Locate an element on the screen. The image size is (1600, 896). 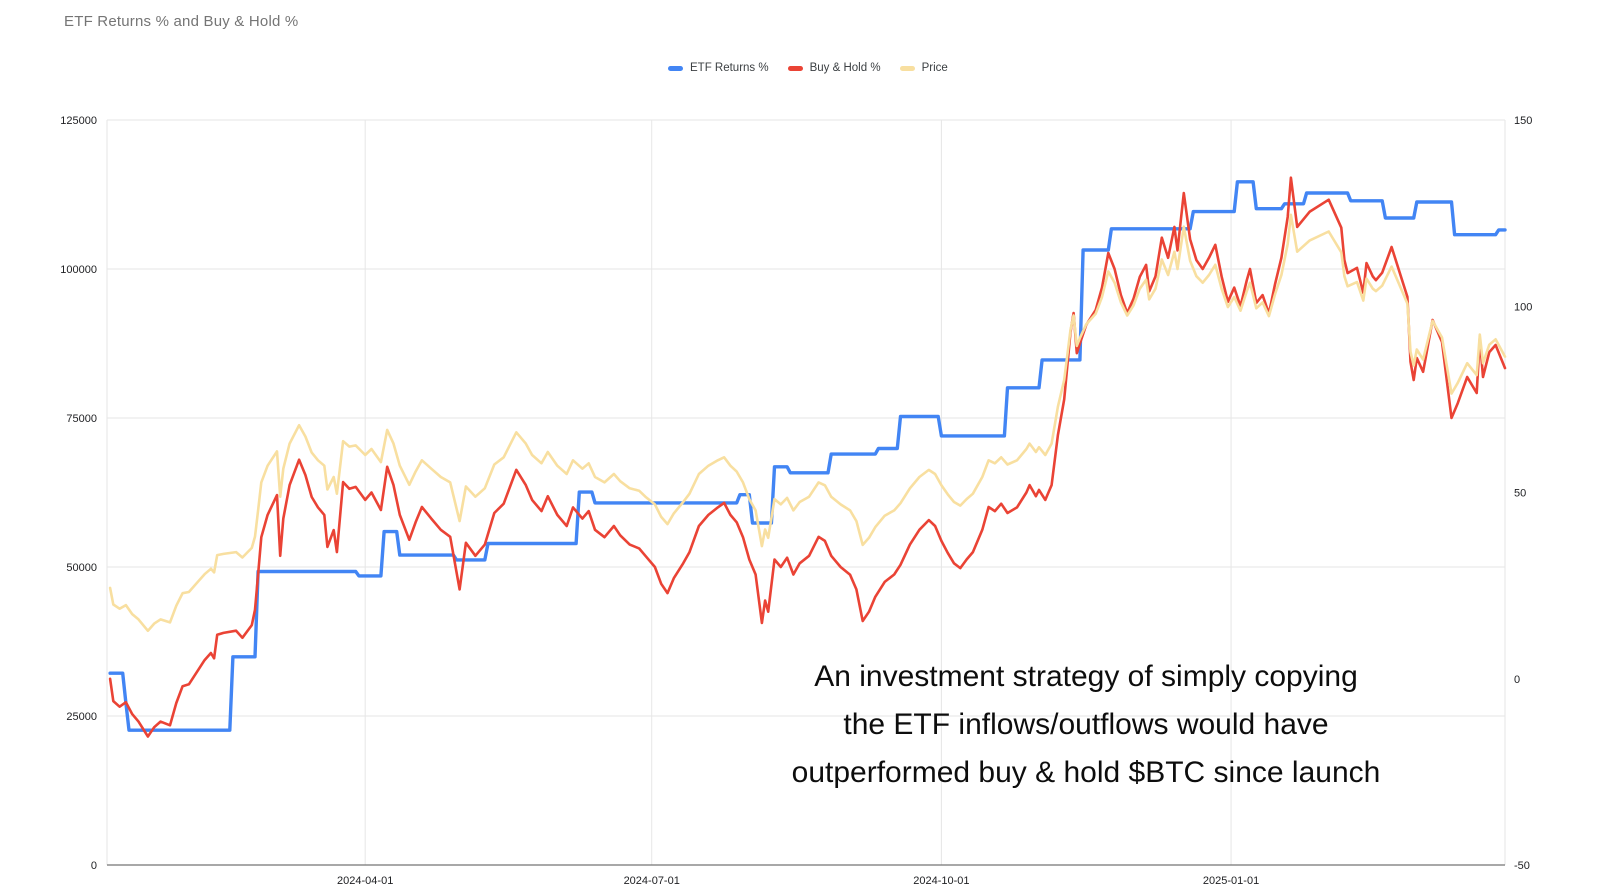
svg-text: 2024-07-01 is located at coordinates (652, 881).